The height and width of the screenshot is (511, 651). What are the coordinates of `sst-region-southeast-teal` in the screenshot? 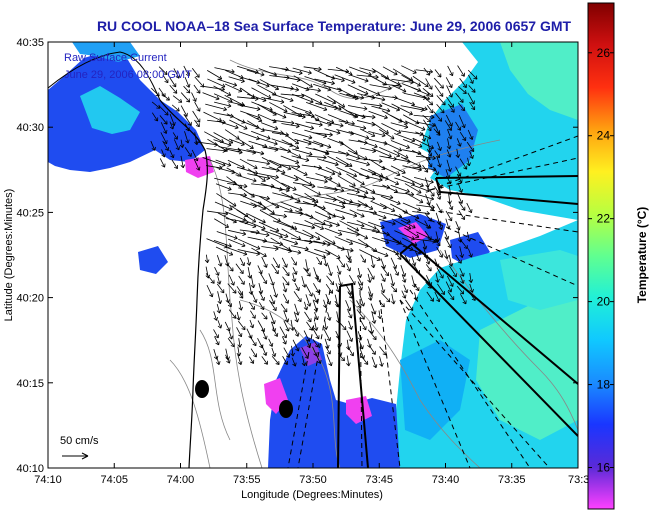 It's located at (539, 280).